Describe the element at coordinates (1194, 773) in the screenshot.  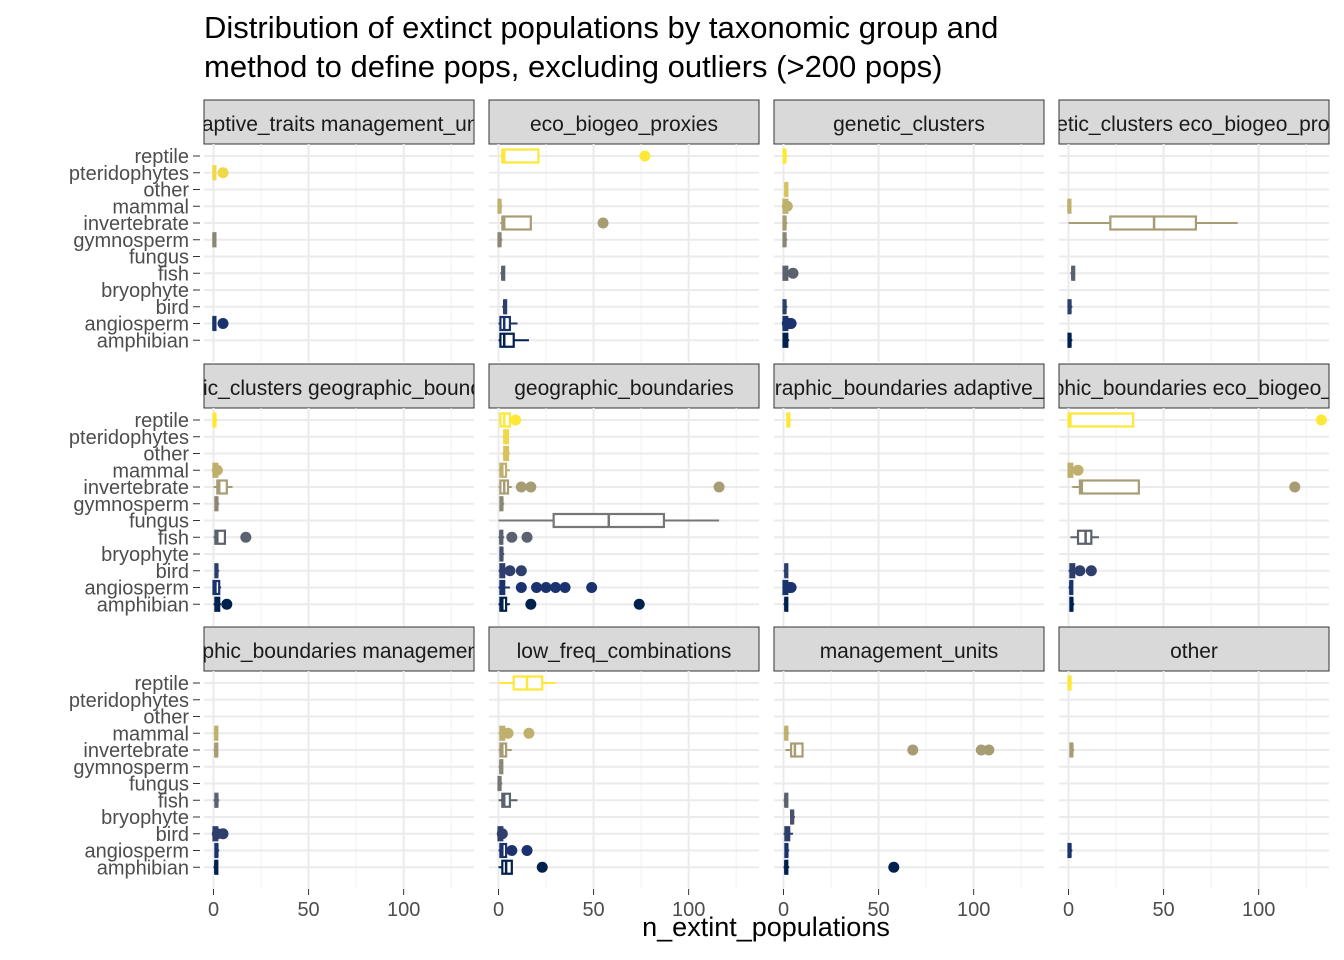
I see `facet-panel: other 0 50 100` at that location.